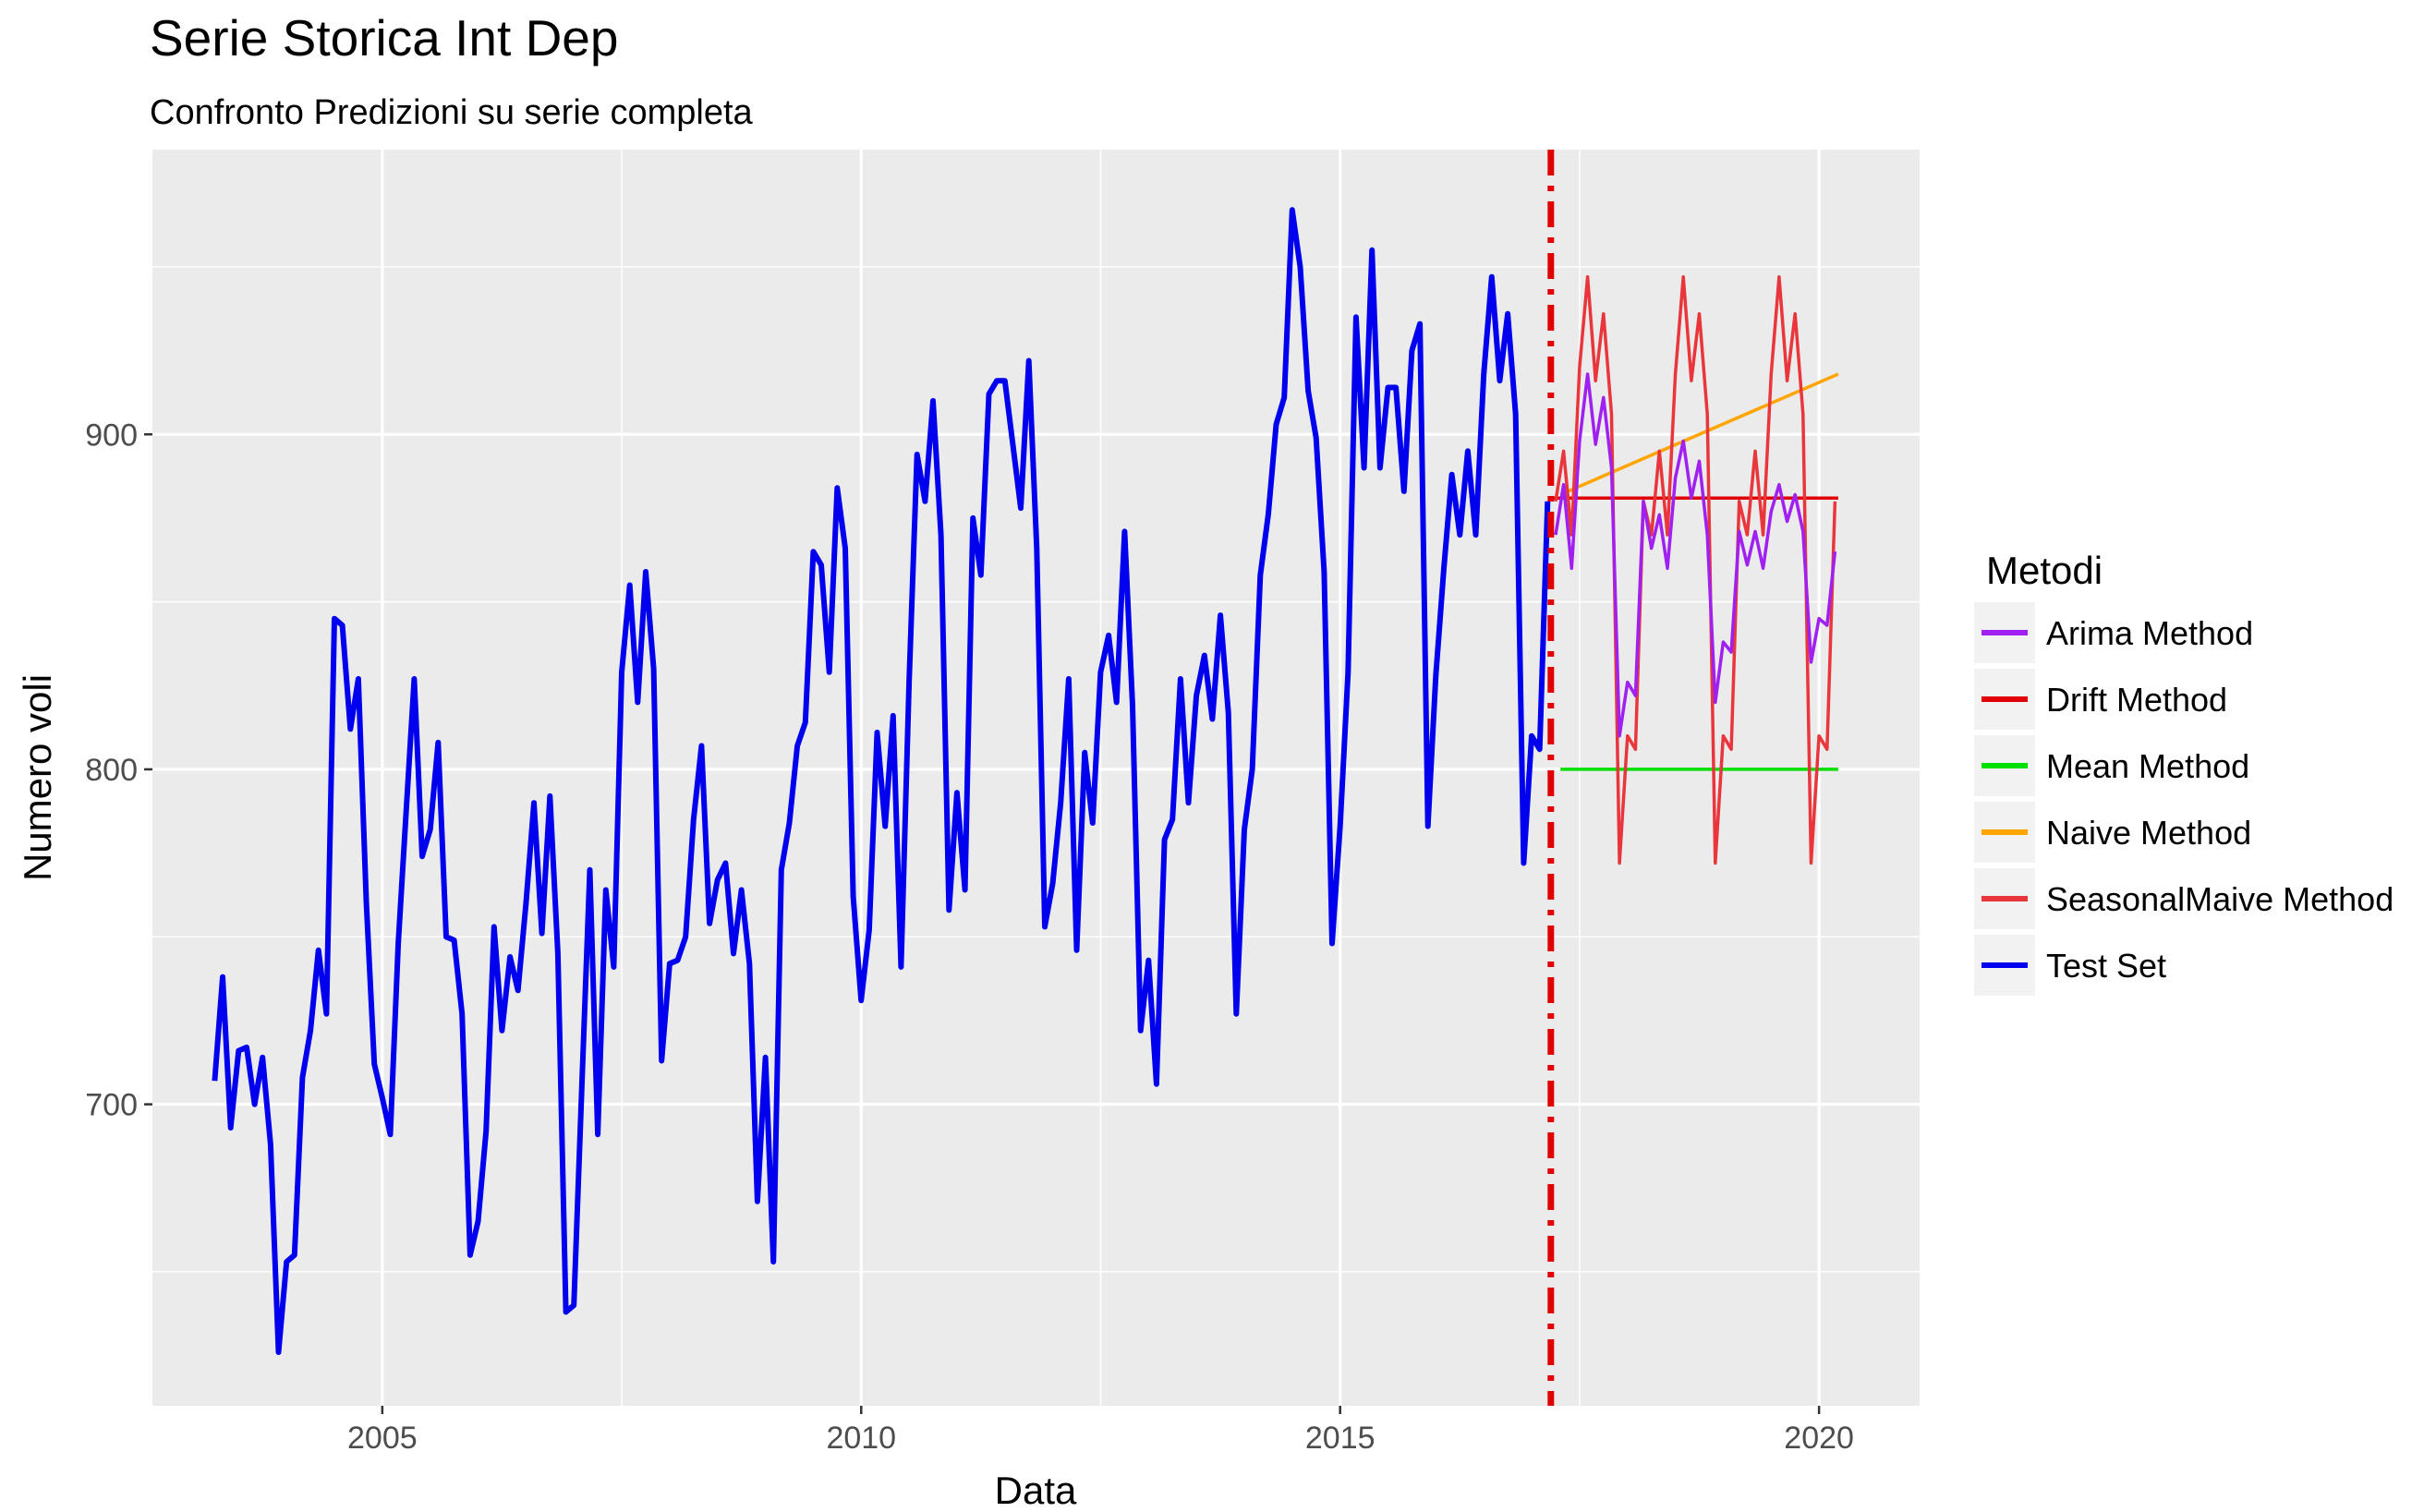 Image resolution: width=2436 pixels, height=1512 pixels. I want to click on legend-label-arima-method: Arima Method, so click(2149, 633).